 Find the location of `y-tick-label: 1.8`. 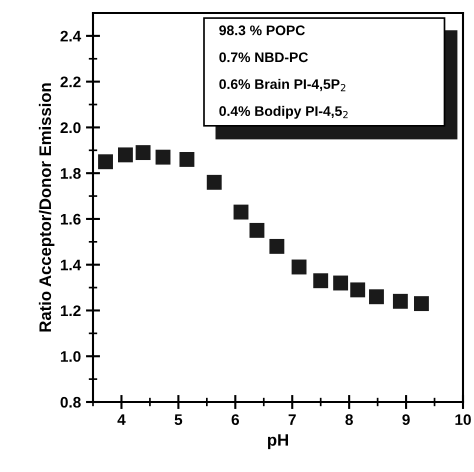

y-tick-label: 1.8 is located at coordinates (70, 173).